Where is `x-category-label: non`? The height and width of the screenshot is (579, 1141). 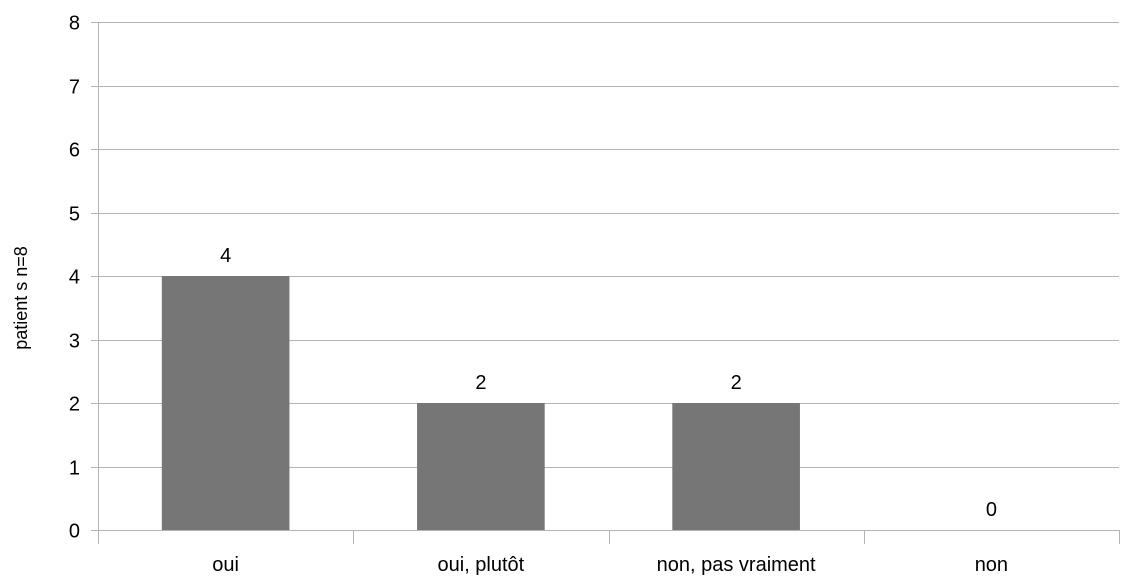
x-category-label: non is located at coordinates (991, 565).